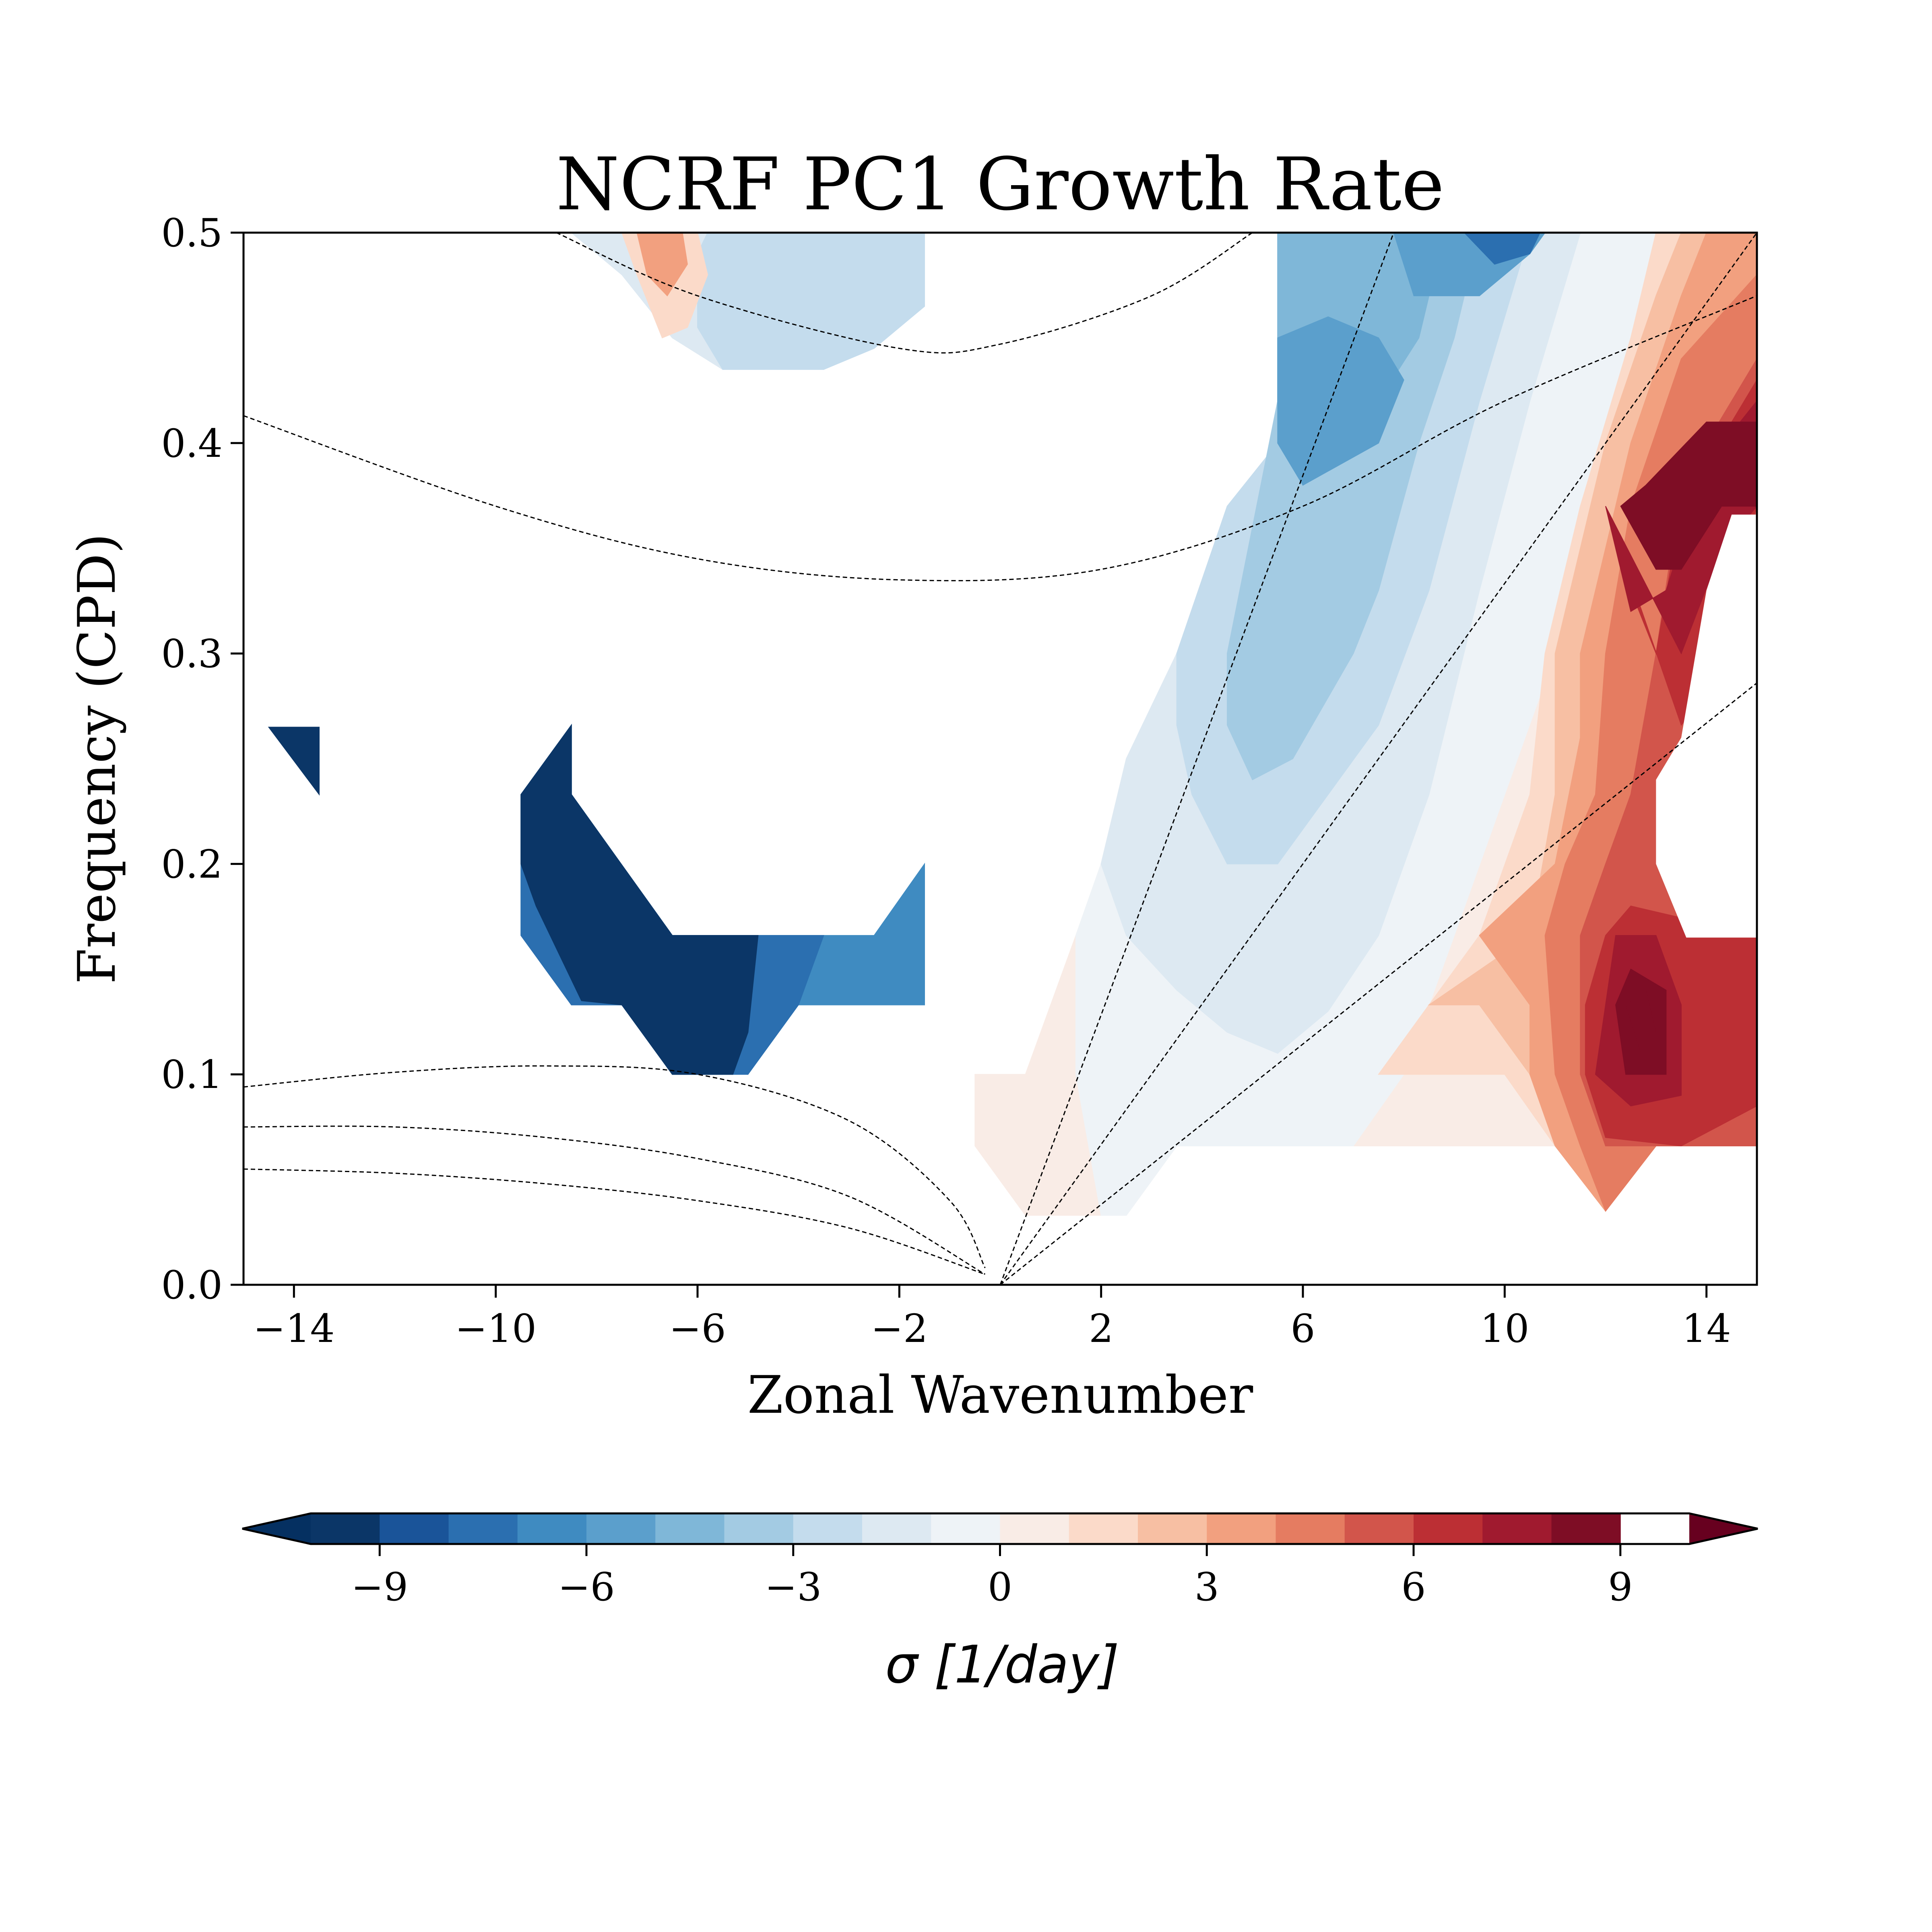 This screenshot has height=1932, width=1932. What do you see at coordinates (294, 1328) in the screenshot?
I see `x-tick-label: −14` at bounding box center [294, 1328].